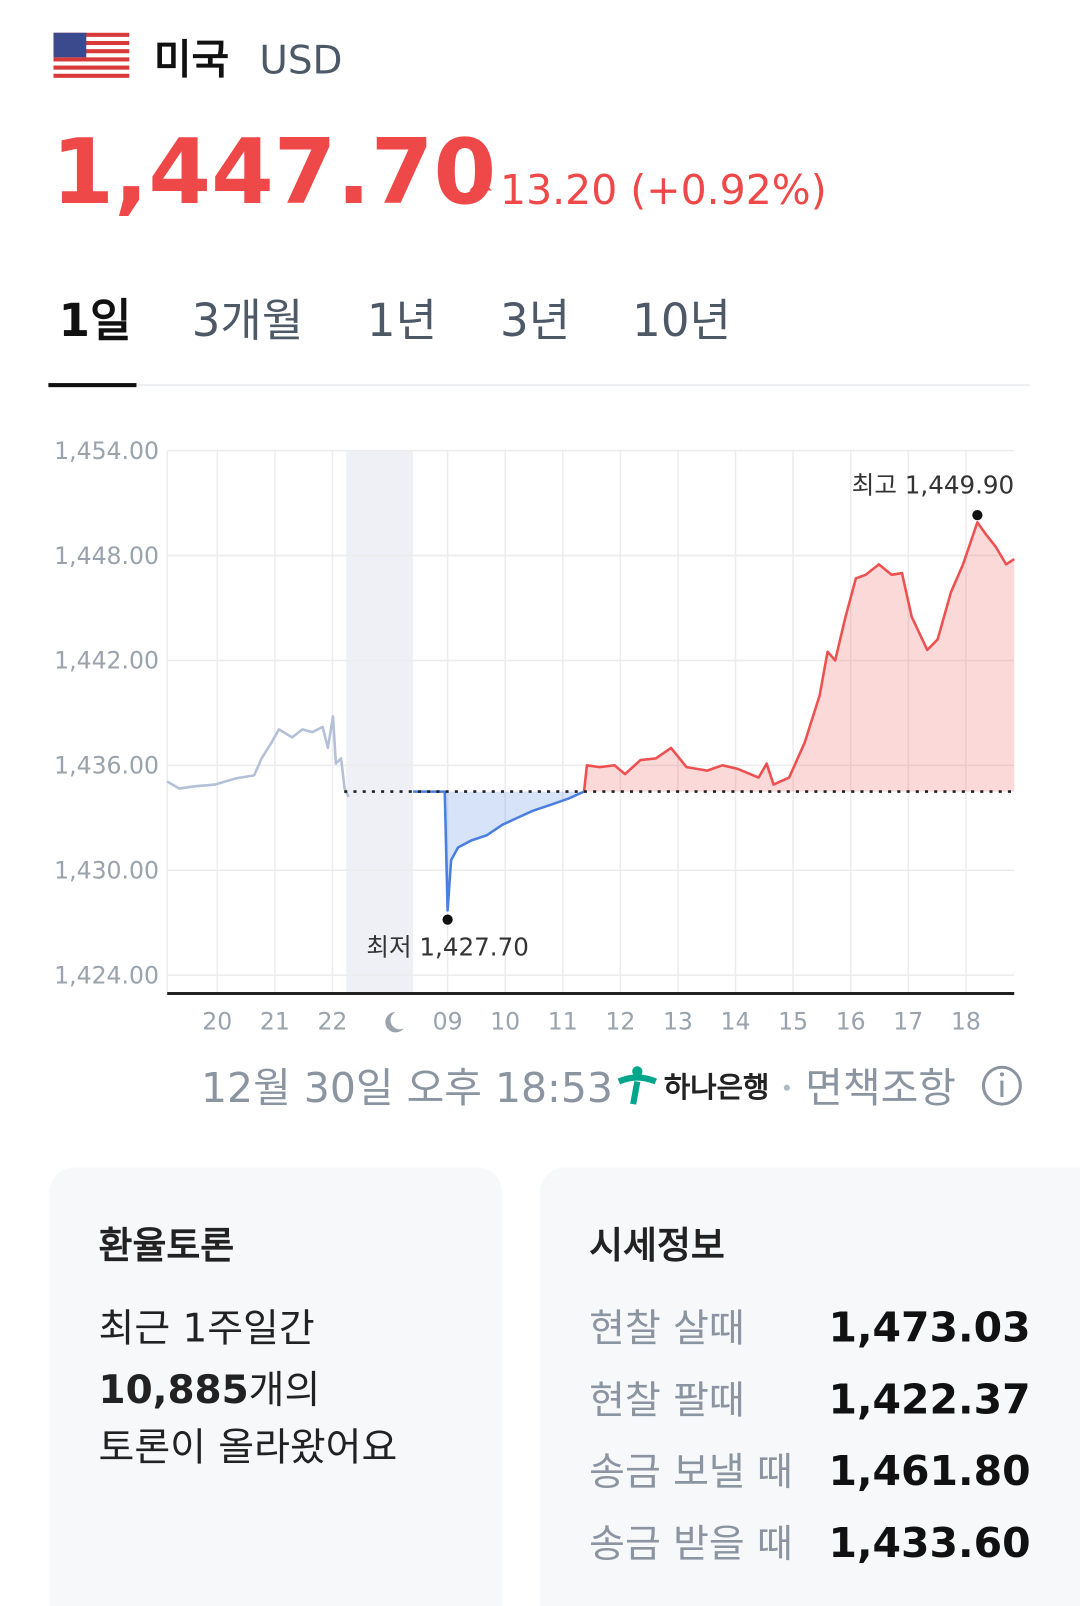  I want to click on quote-label: 송금 받을 때, so click(691, 1544).